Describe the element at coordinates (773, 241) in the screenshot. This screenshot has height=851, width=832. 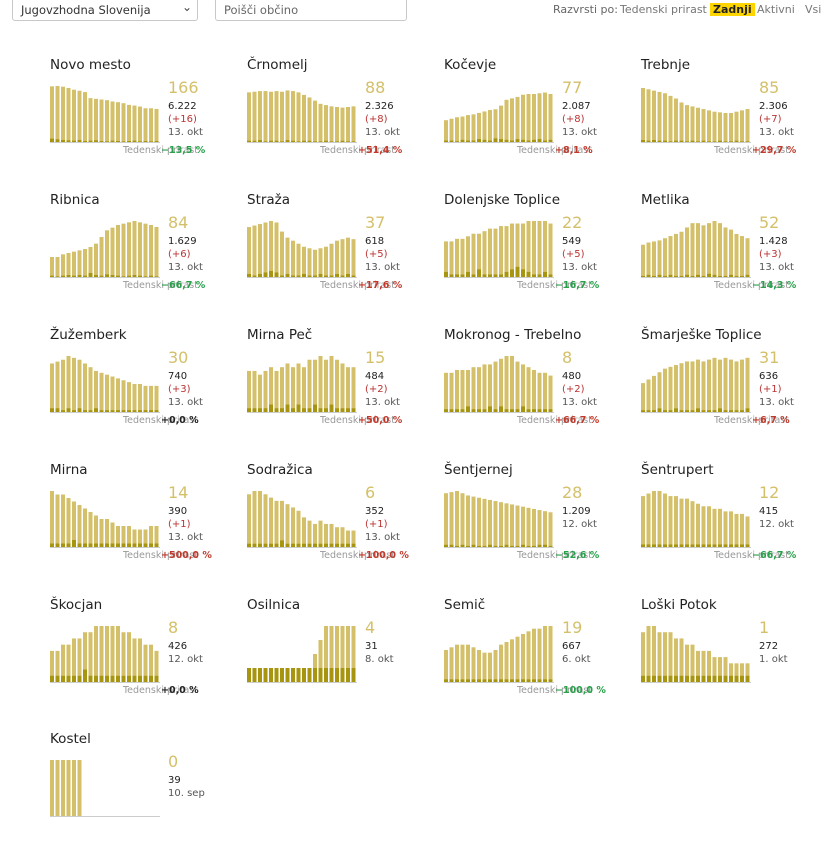
I see `total-count: 1.428` at that location.